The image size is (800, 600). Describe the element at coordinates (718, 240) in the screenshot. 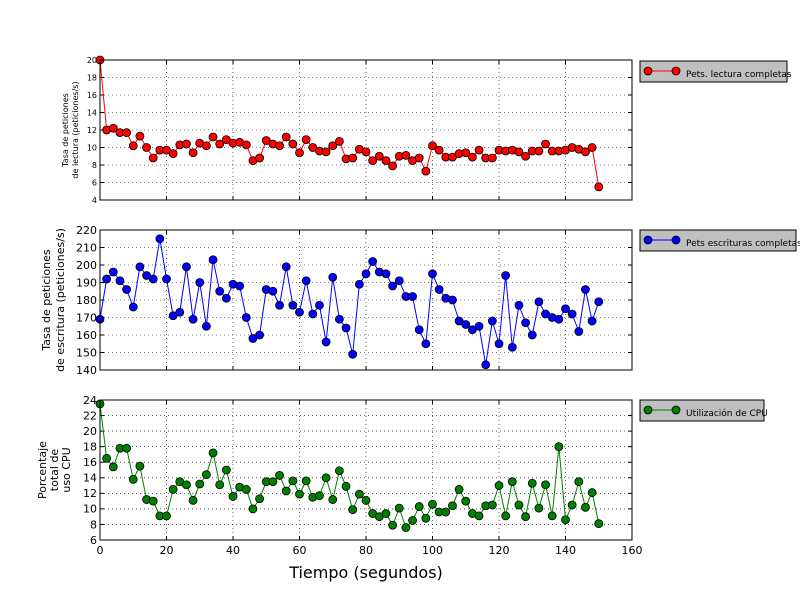

I see `legend-box` at that location.